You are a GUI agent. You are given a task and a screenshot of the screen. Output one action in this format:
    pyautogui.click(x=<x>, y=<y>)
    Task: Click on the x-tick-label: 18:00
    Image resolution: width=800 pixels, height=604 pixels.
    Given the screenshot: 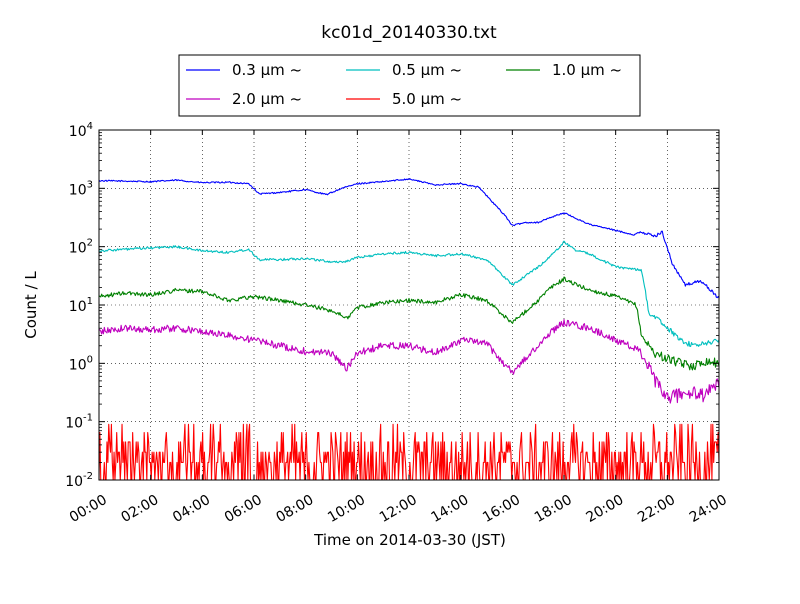 What is the action you would take?
    pyautogui.click(x=553, y=509)
    